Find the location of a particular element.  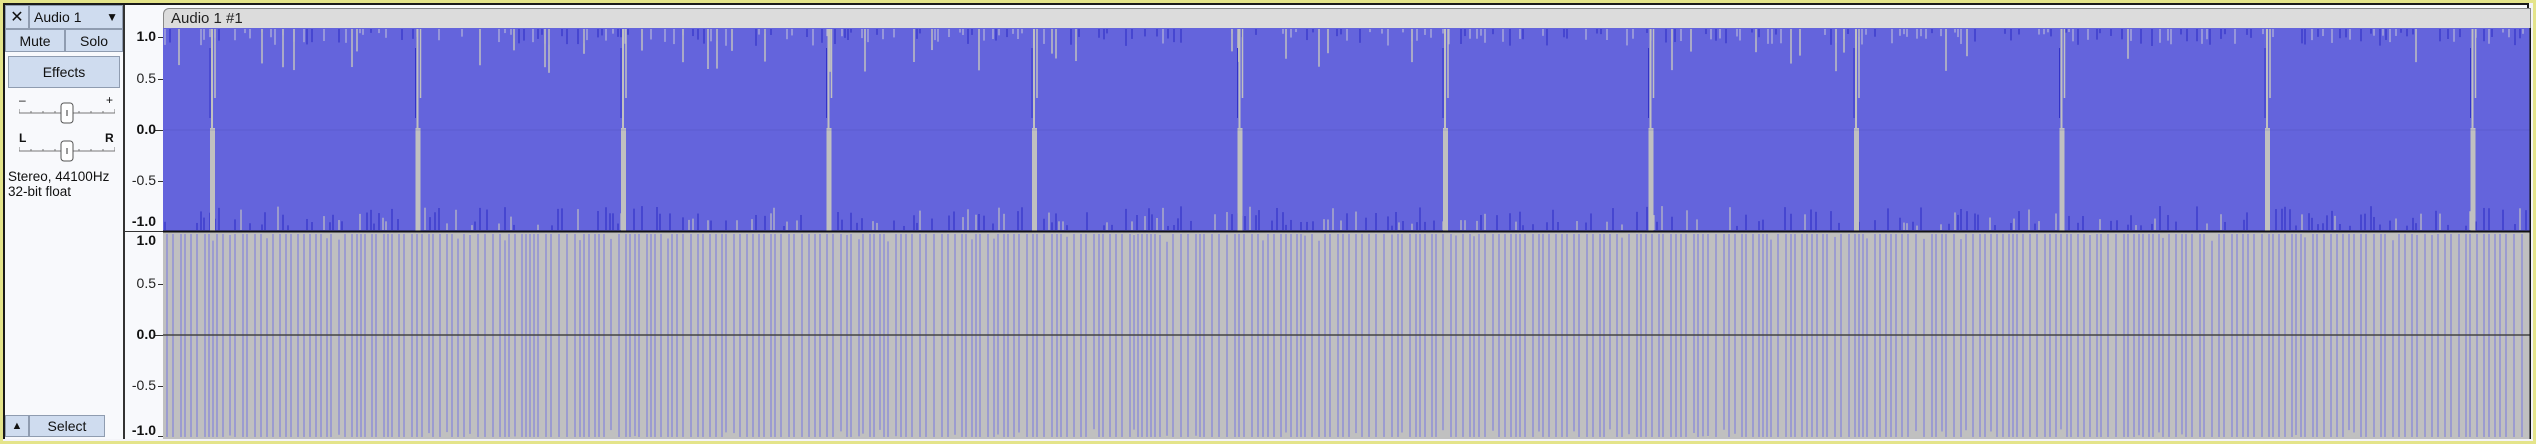

collapse-arrow-icon: ▲ is located at coordinates (17, 426).